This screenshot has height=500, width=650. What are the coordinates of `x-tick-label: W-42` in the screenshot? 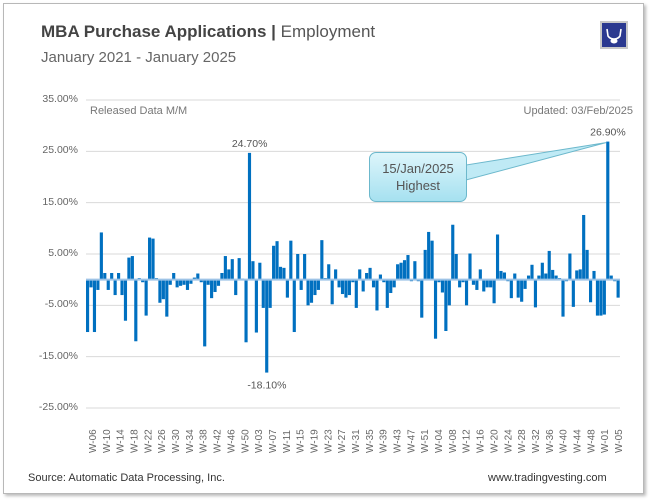 It's located at (218, 441).